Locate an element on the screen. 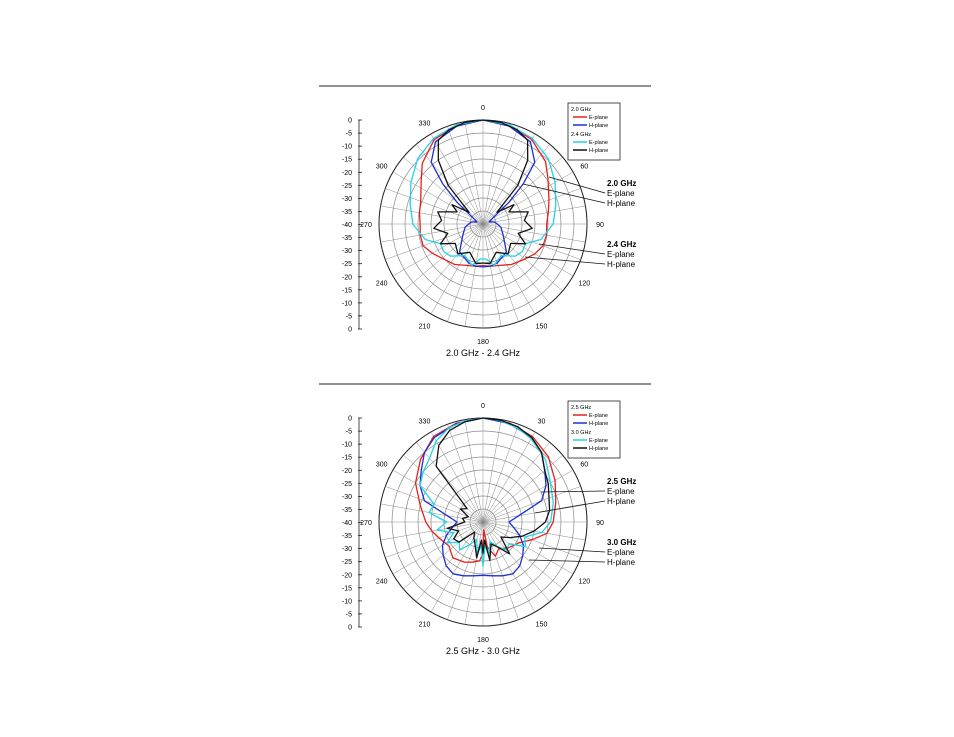  series-3-0-e-plane-line is located at coordinates (486, 492).